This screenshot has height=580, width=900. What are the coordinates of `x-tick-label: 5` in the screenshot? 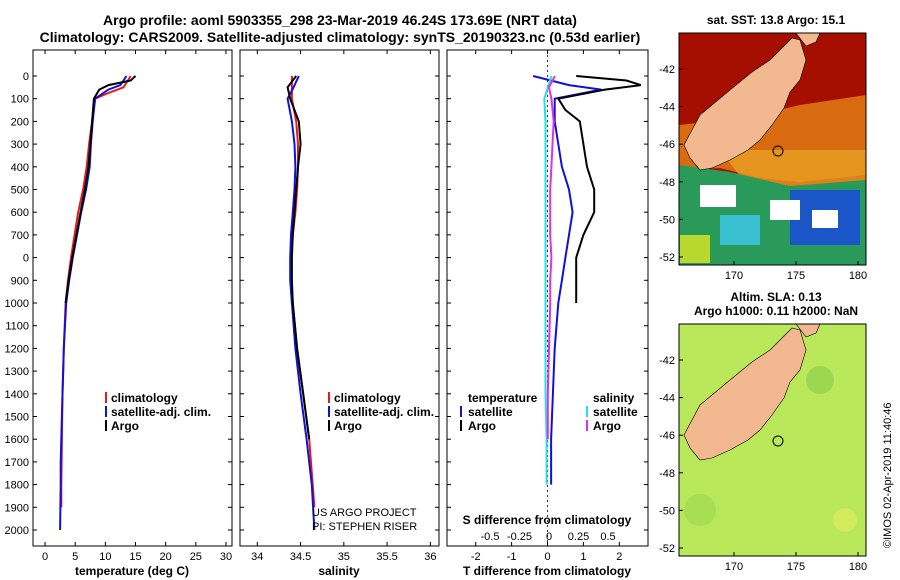 It's located at (75, 557).